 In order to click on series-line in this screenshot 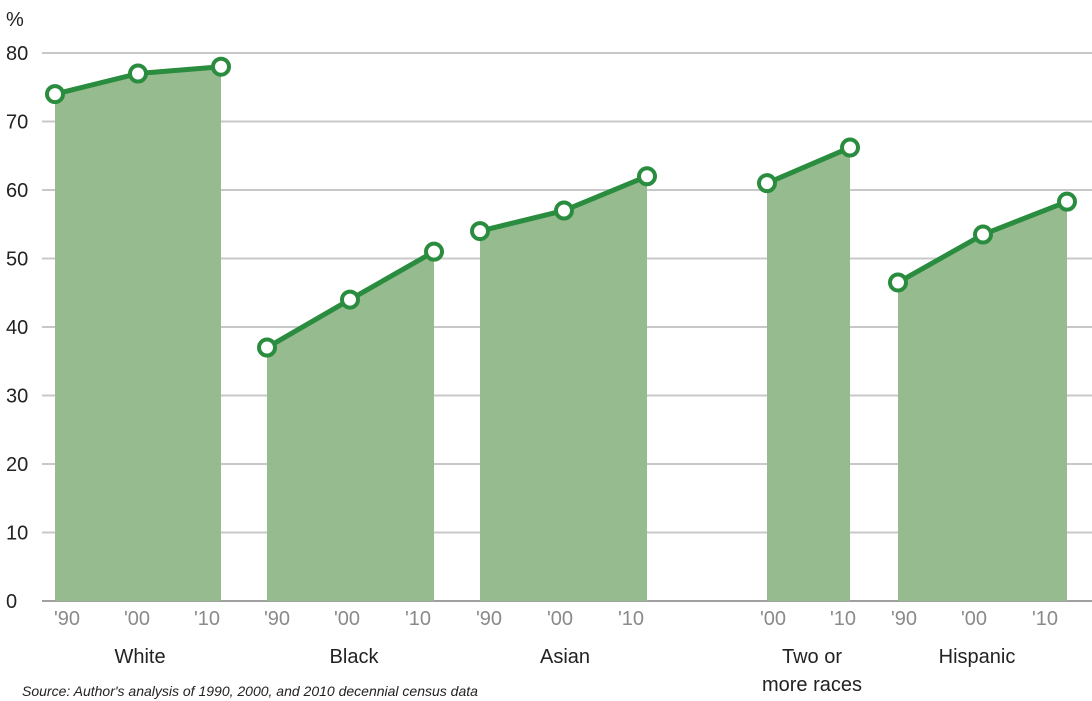, I will do `click(808, 165)`.